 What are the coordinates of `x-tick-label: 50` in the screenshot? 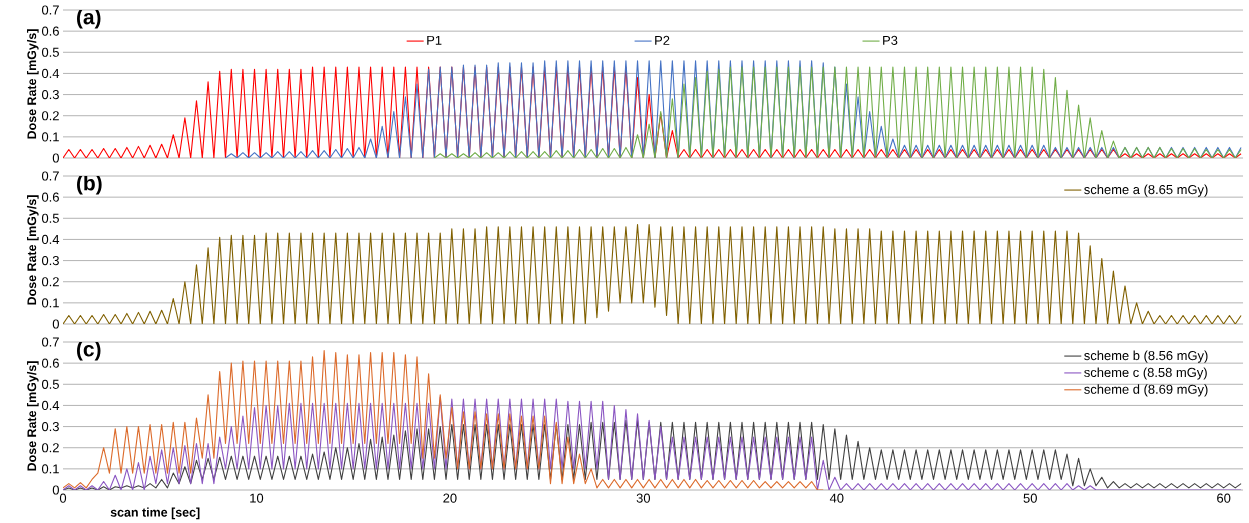 It's located at (1030, 498).